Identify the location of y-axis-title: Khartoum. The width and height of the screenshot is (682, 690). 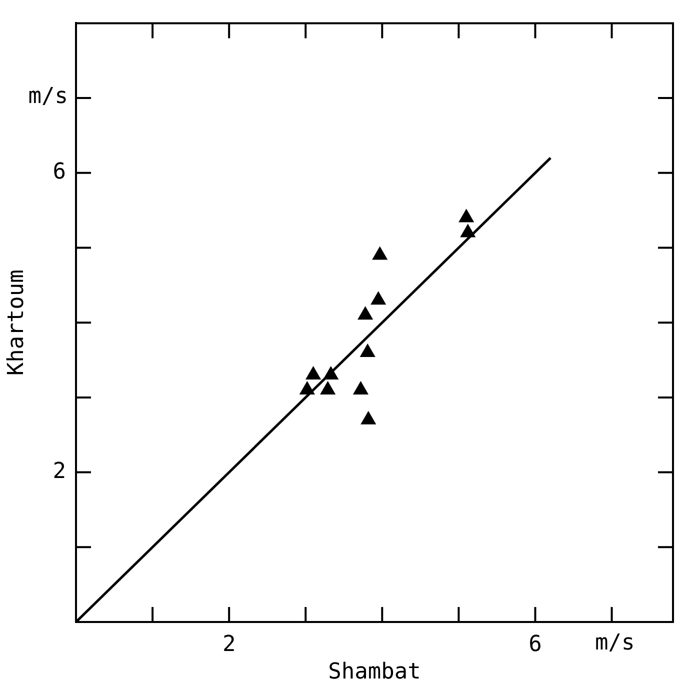
(16, 323).